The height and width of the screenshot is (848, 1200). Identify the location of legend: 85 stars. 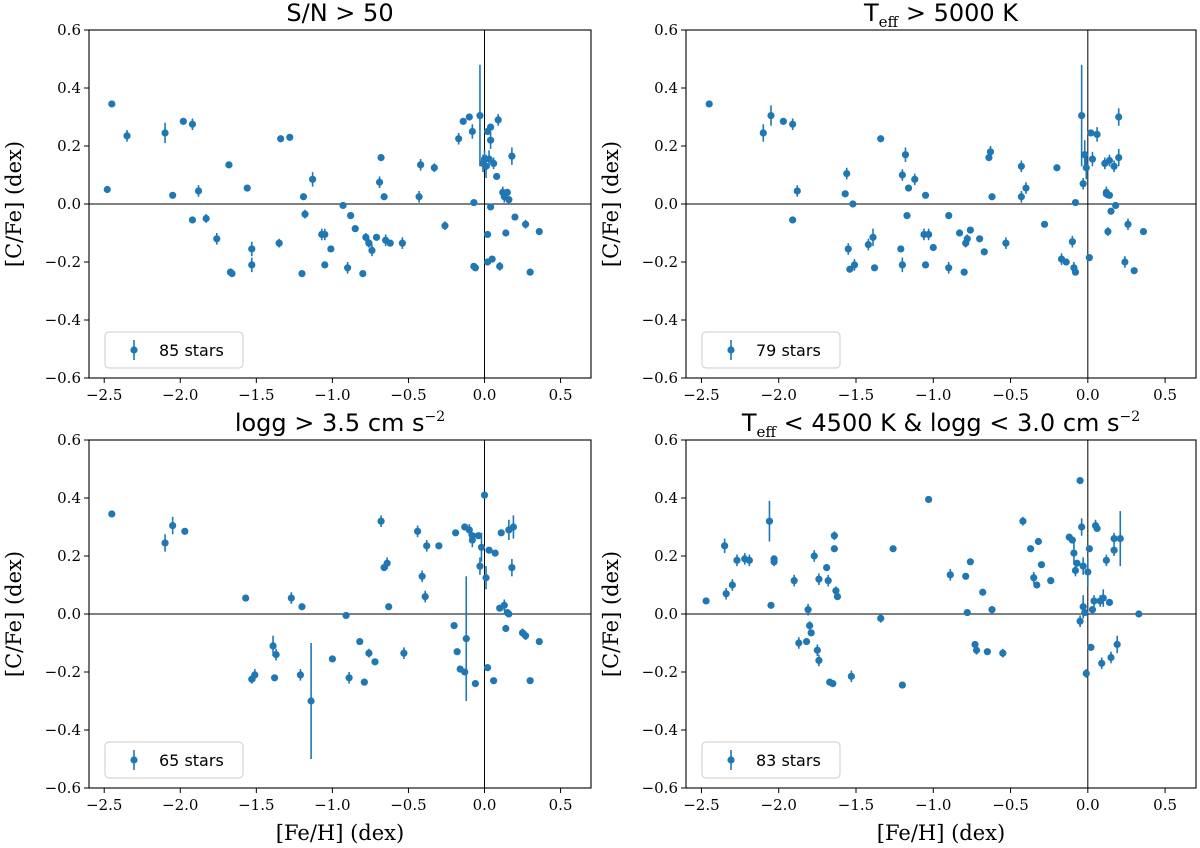
(174, 350).